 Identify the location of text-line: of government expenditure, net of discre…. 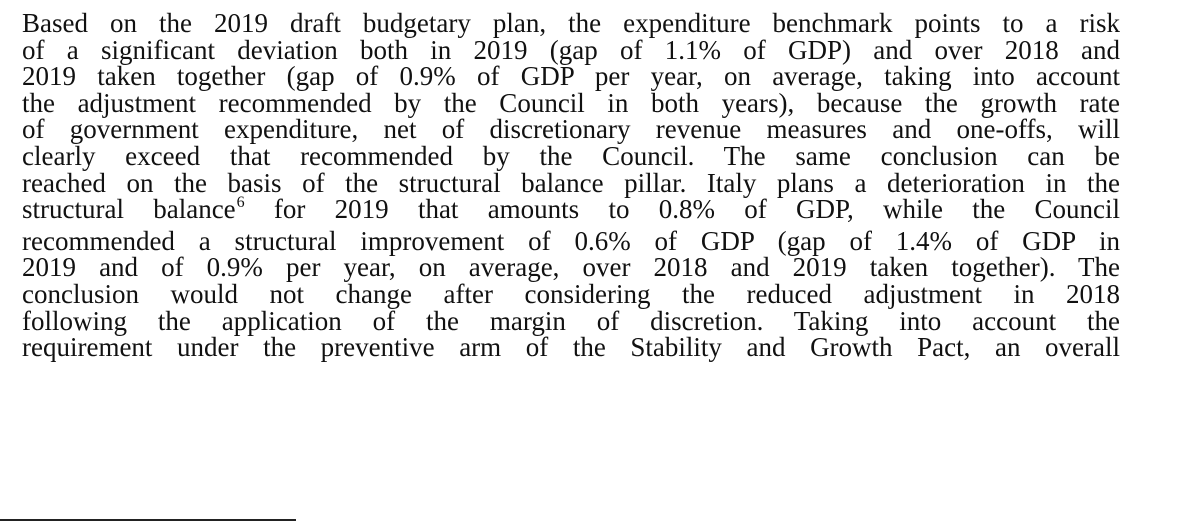
(571, 129).